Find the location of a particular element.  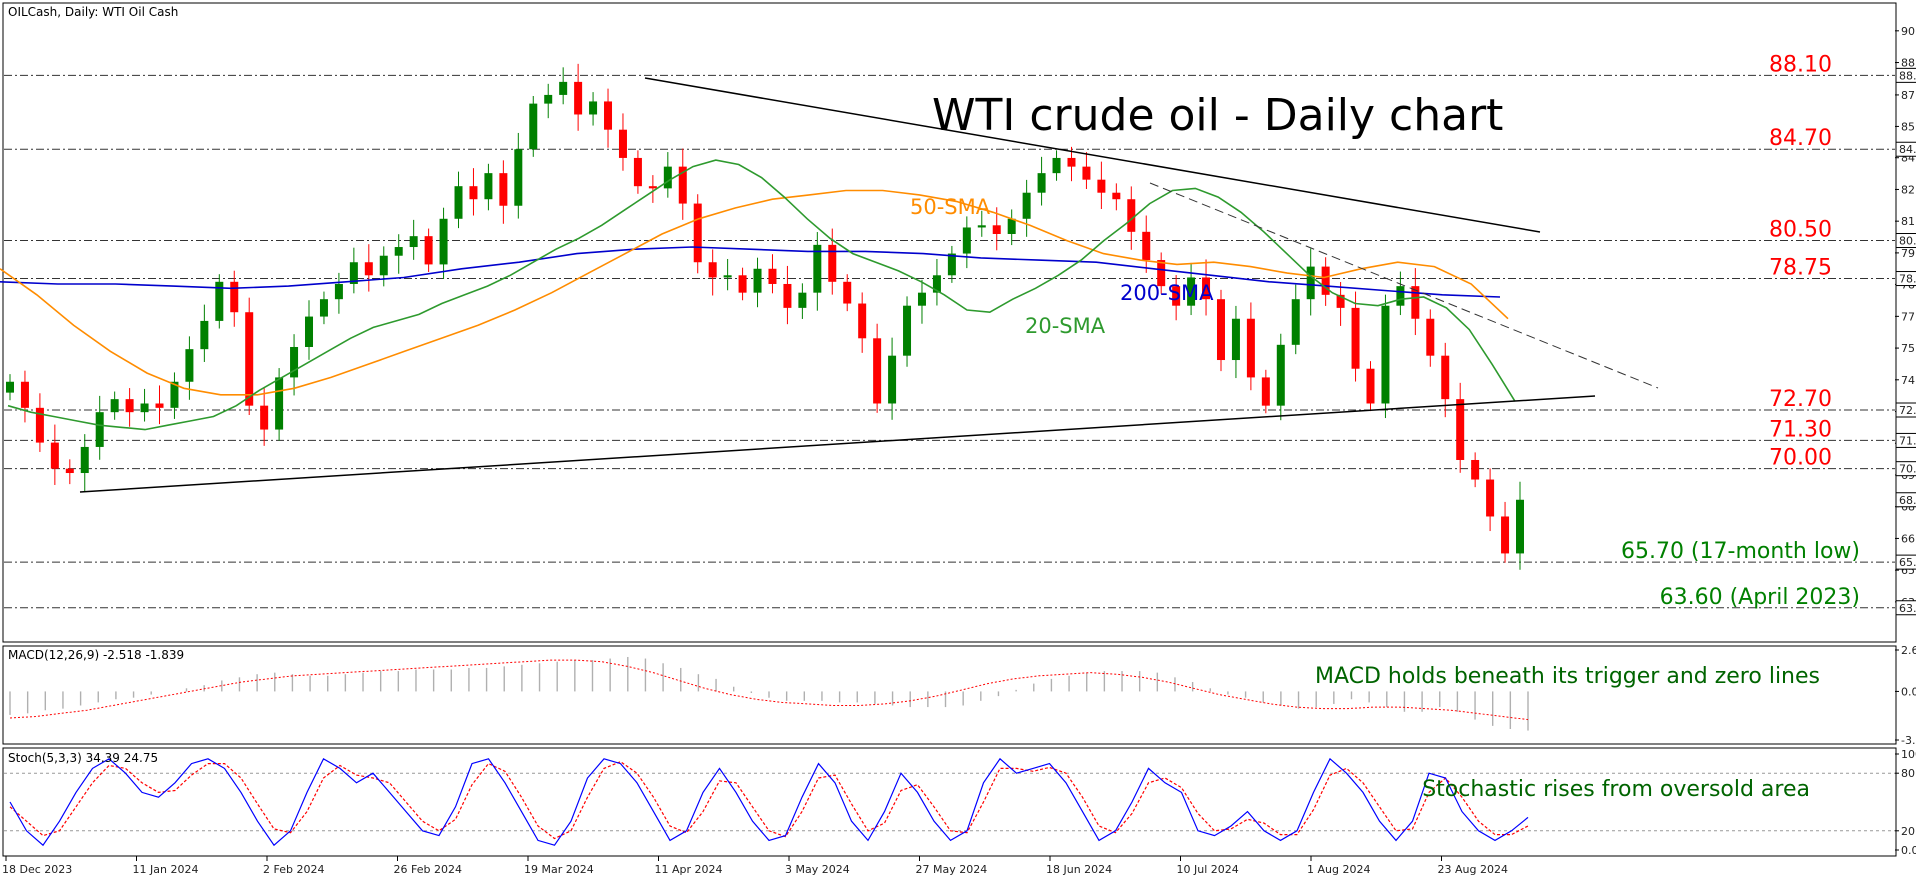

price-tag-label: 80.50 is located at coordinates (1907, 241).